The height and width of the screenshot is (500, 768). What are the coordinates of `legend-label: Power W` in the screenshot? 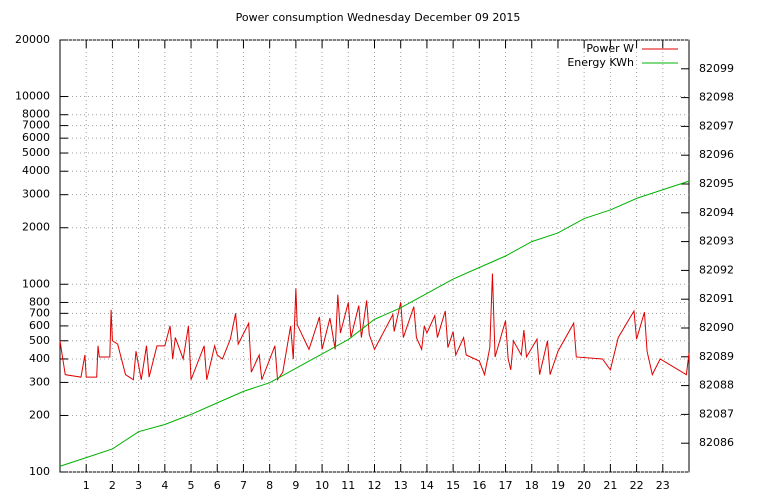 It's located at (610, 48).